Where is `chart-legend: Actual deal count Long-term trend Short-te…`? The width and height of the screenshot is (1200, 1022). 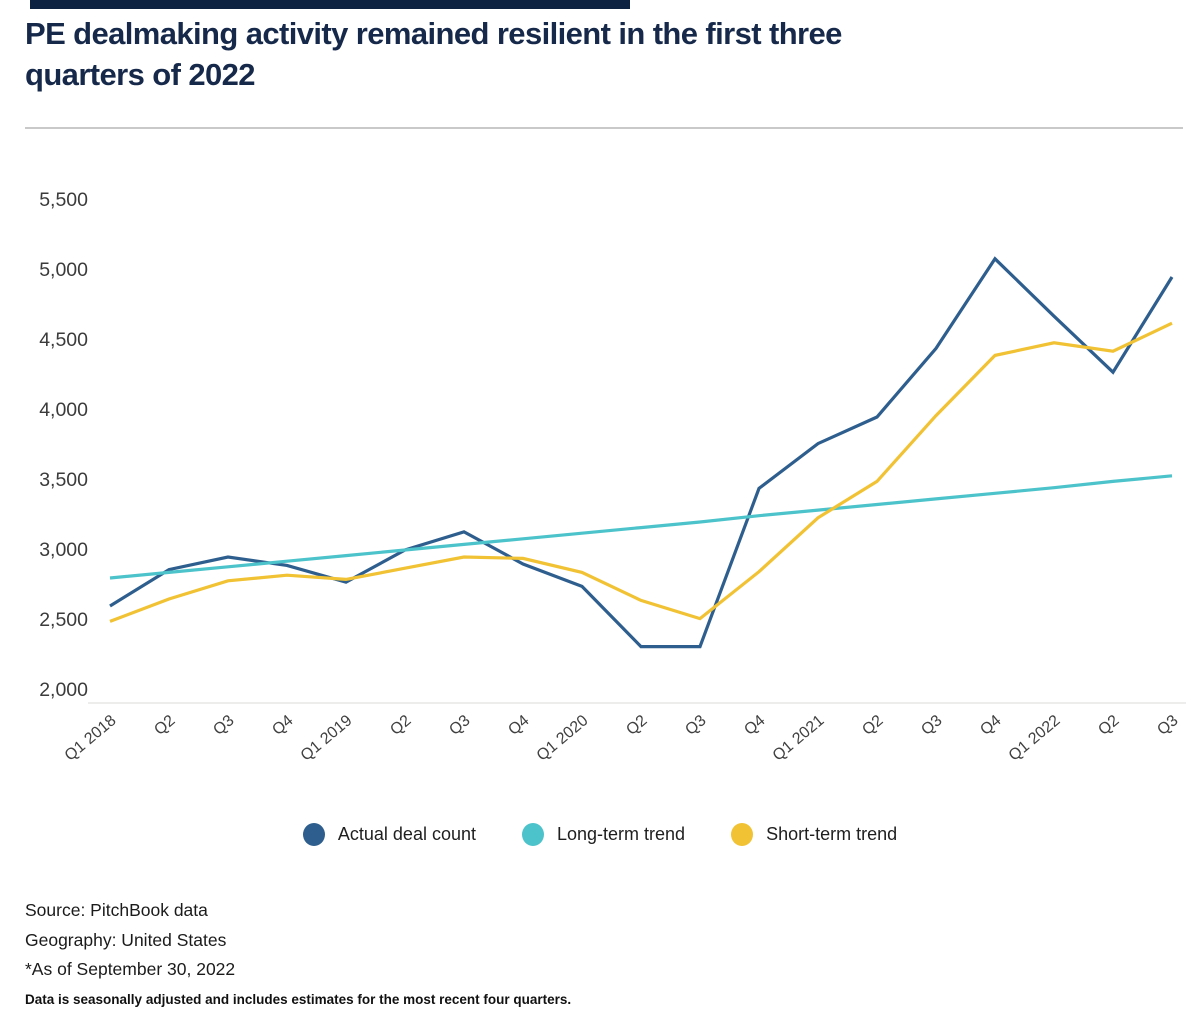 chart-legend: Actual deal count Long-term trend Short-te… is located at coordinates (600, 834).